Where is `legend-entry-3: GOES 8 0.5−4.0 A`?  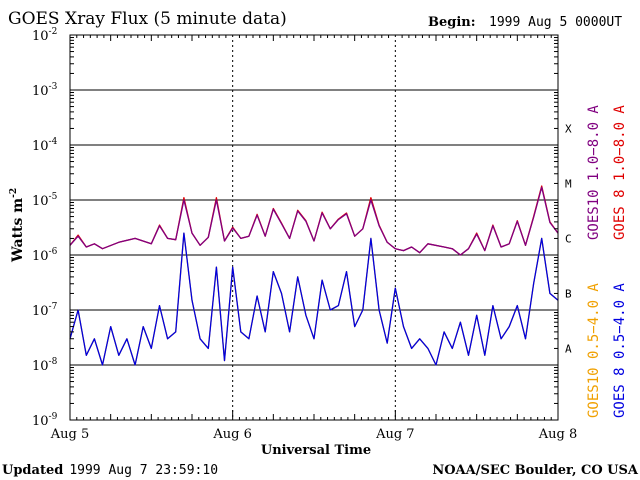 legend-entry-3: GOES 8 0.5−4.0 A is located at coordinates (620, 350).